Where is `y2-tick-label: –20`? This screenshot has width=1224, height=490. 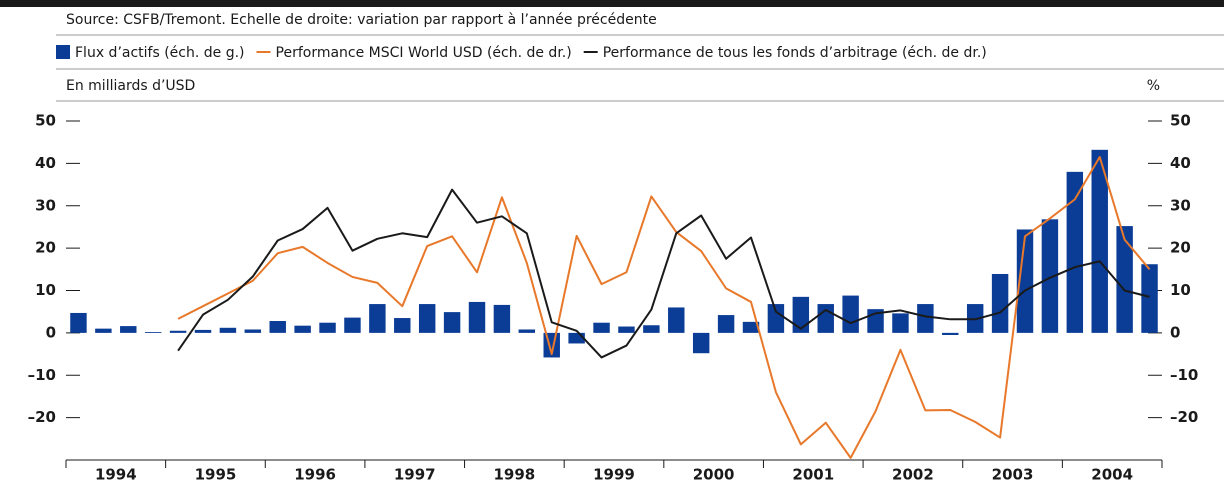
y2-tick-label: –20 is located at coordinates (1184, 417).